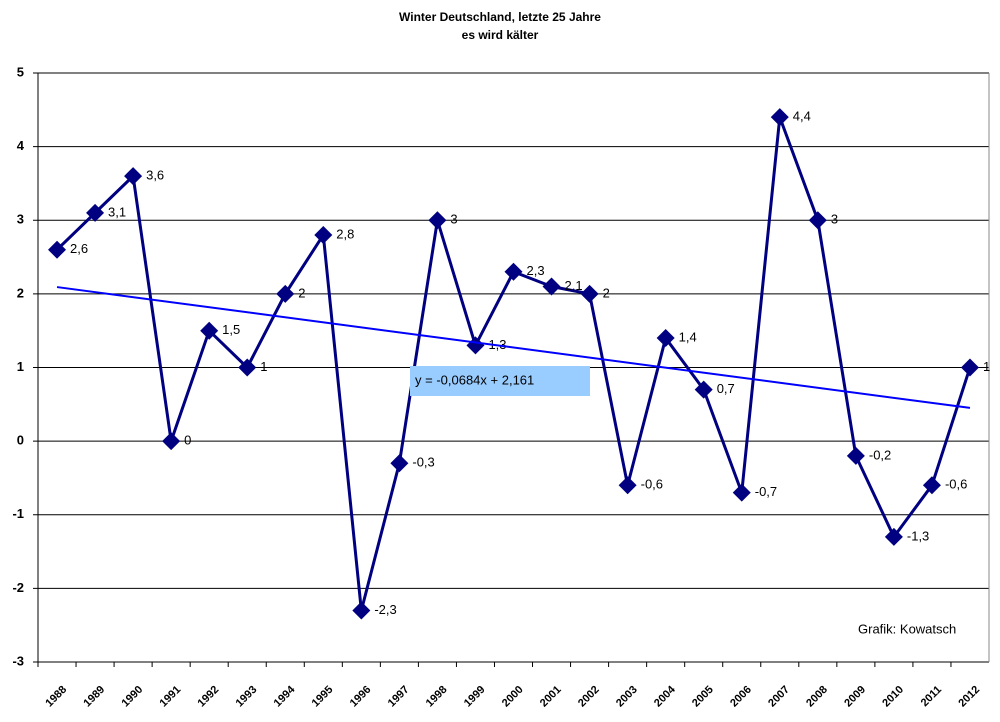 Image resolution: width=1000 pixels, height=722 pixels. I want to click on data-label: 1,3, so click(497, 344).